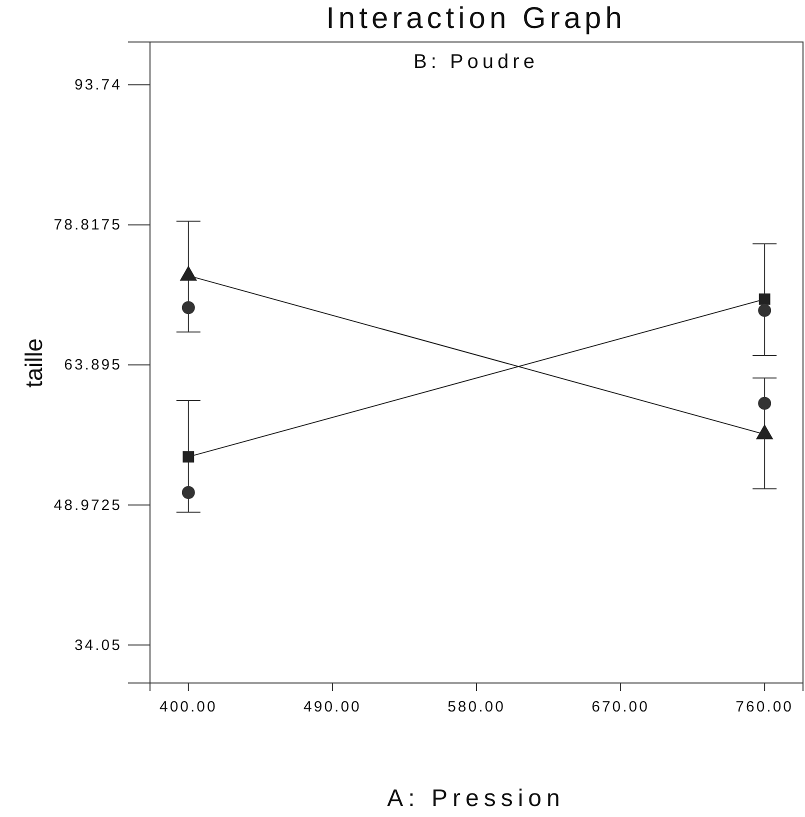 The image size is (805, 817). I want to click on chart-title: Interaction Graph, so click(476, 18).